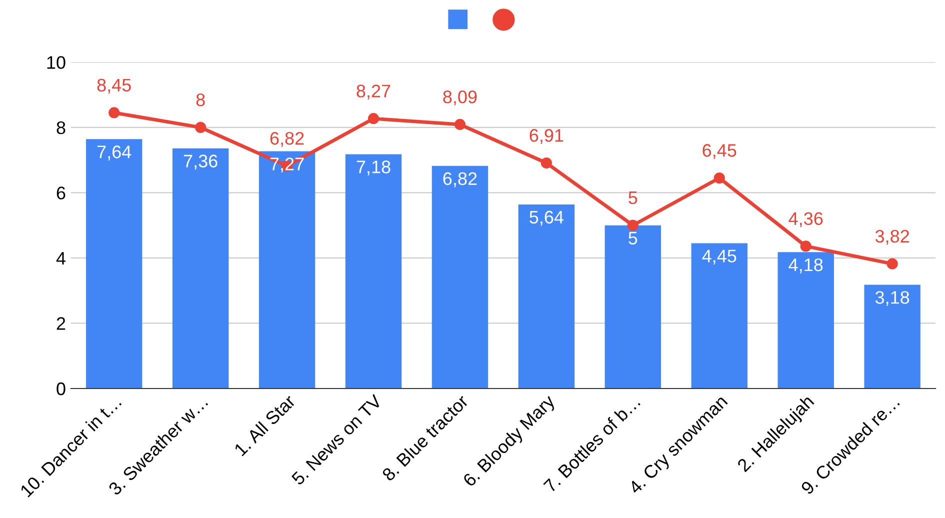 Image resolution: width=945 pixels, height=518 pixels. Describe the element at coordinates (61, 258) in the screenshot. I see `y-tick-label: 4` at that location.